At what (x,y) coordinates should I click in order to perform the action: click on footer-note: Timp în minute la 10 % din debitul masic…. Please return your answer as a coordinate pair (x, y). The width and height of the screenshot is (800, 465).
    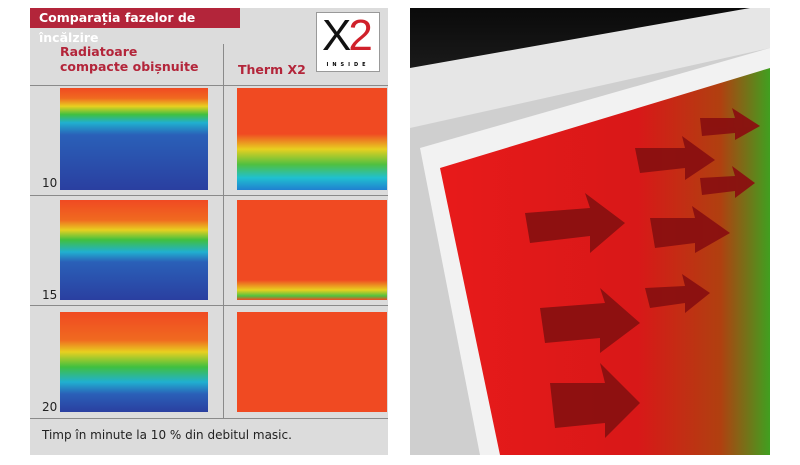
    Looking at the image, I should click on (167, 435).